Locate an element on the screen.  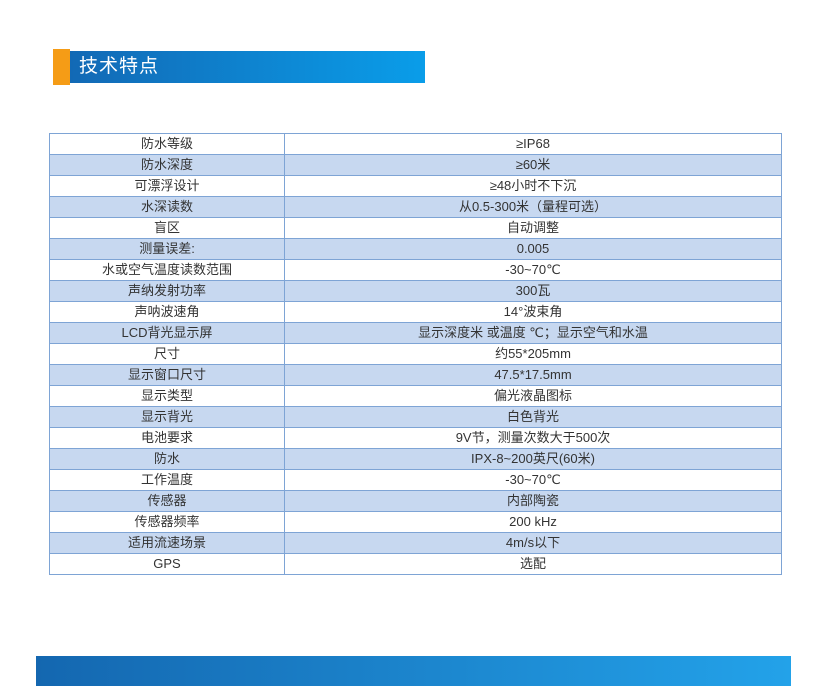
table-row: 水深读数 从0.5-300米（量程可选） is located at coordinates (415, 207).